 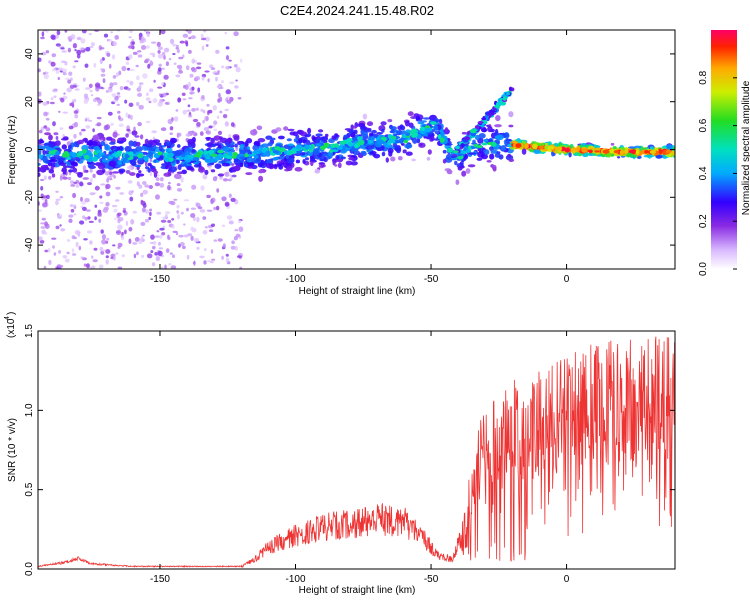 I want to click on heatmap-x-tick-label: -50, so click(x=431, y=279).